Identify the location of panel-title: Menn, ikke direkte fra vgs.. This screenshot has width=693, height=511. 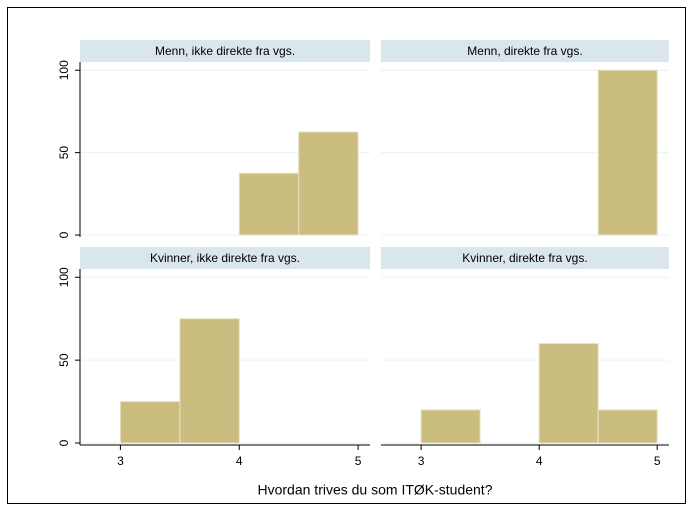
(225, 51).